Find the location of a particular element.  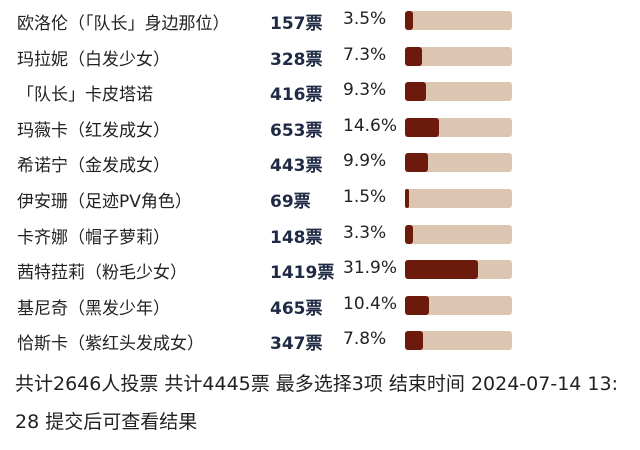

poll-option: 茜特菈莉（粉毛少女） 1419票 31.9% is located at coordinates (320, 270).